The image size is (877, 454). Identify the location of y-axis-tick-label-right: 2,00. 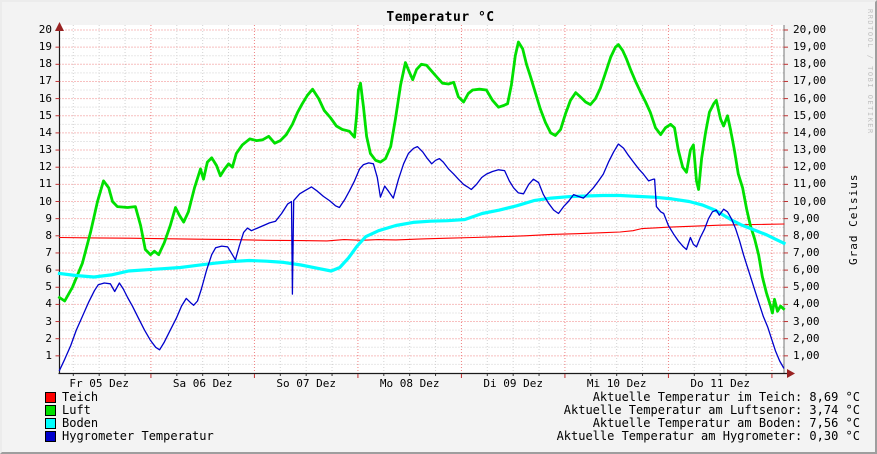
(806, 338).